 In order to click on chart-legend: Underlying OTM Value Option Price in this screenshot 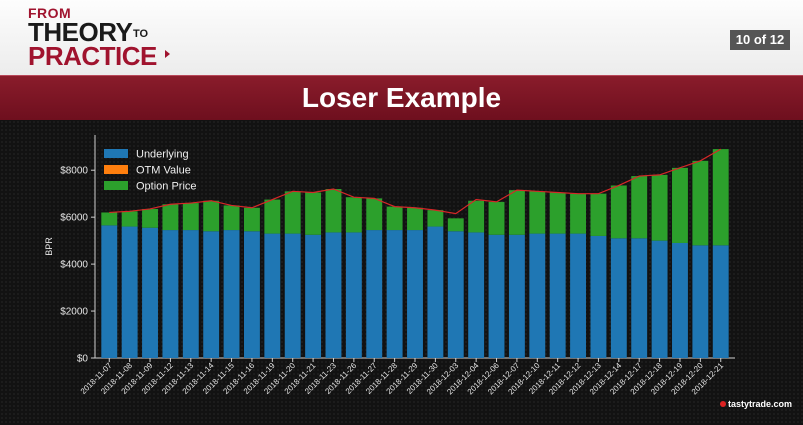, I will do `click(150, 171)`.